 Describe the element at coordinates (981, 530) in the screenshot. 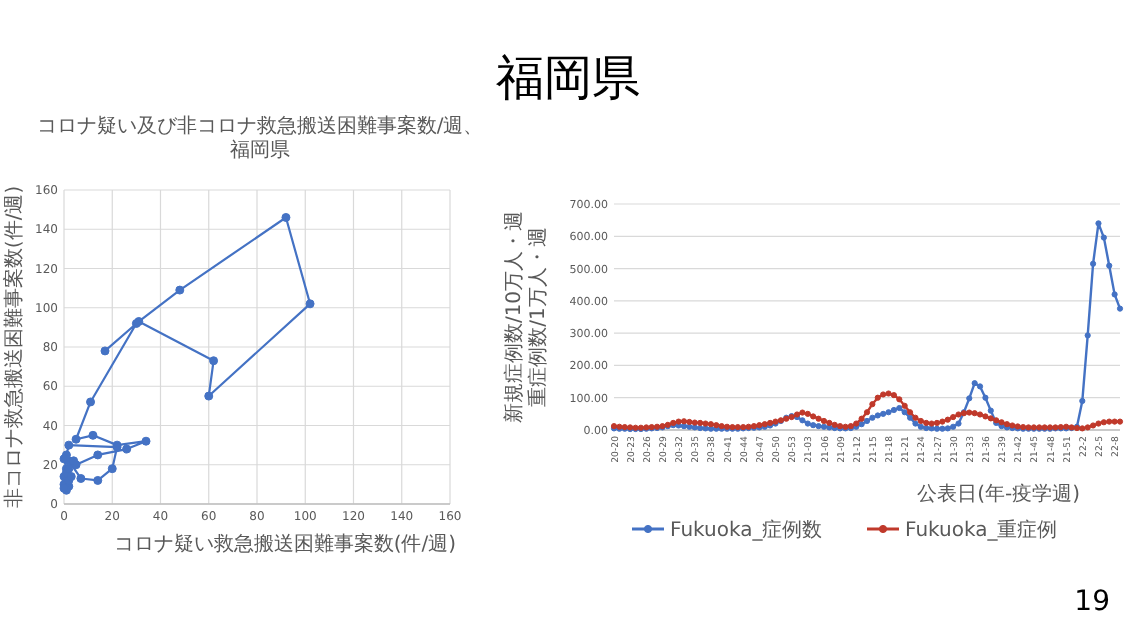

I see `legend-label: Fukuoka_重症例` at that location.